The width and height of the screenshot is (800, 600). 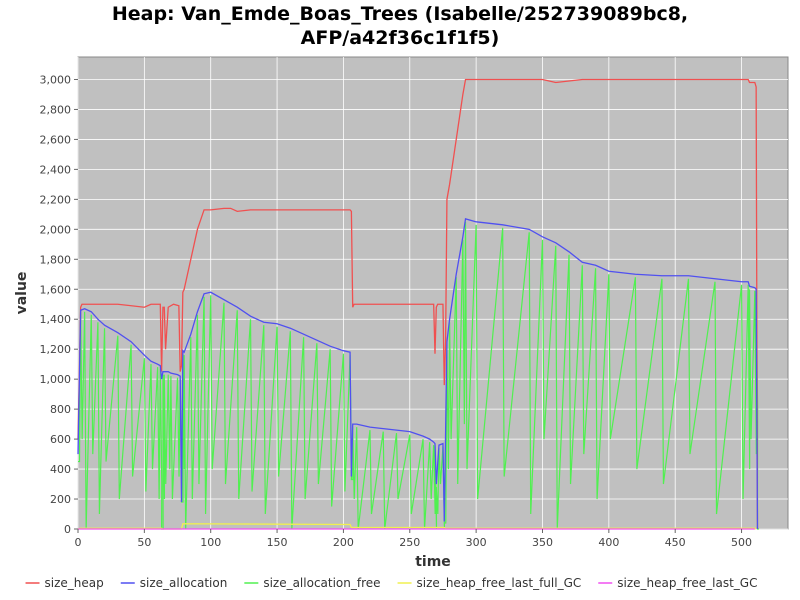 What do you see at coordinates (476, 542) in the screenshot?
I see `x-tick-label: 300` at bounding box center [476, 542].